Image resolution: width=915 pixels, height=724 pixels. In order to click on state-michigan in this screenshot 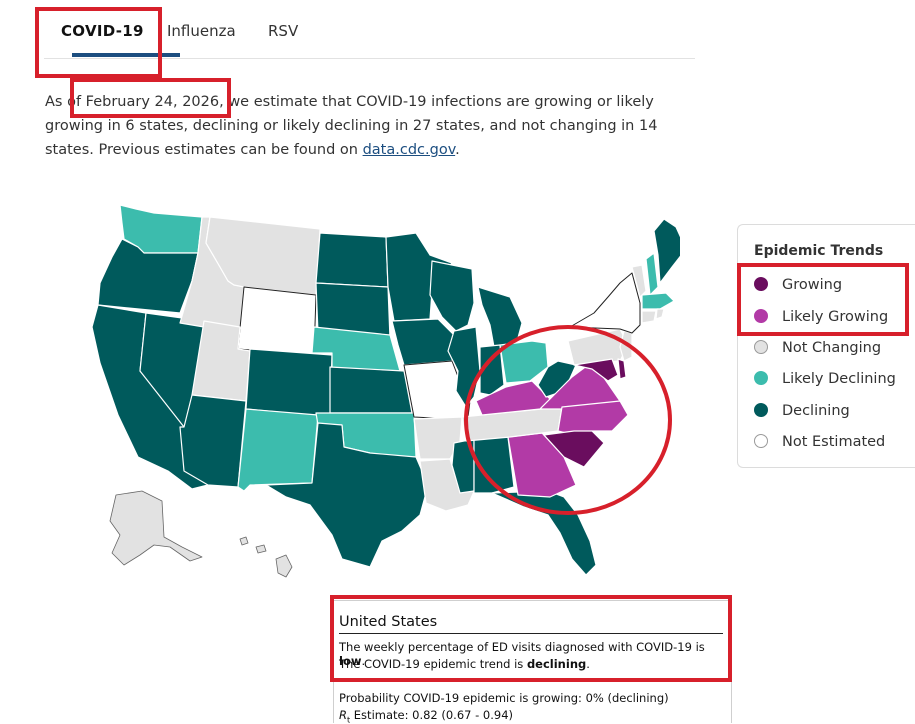, I will do `click(500, 317)`.